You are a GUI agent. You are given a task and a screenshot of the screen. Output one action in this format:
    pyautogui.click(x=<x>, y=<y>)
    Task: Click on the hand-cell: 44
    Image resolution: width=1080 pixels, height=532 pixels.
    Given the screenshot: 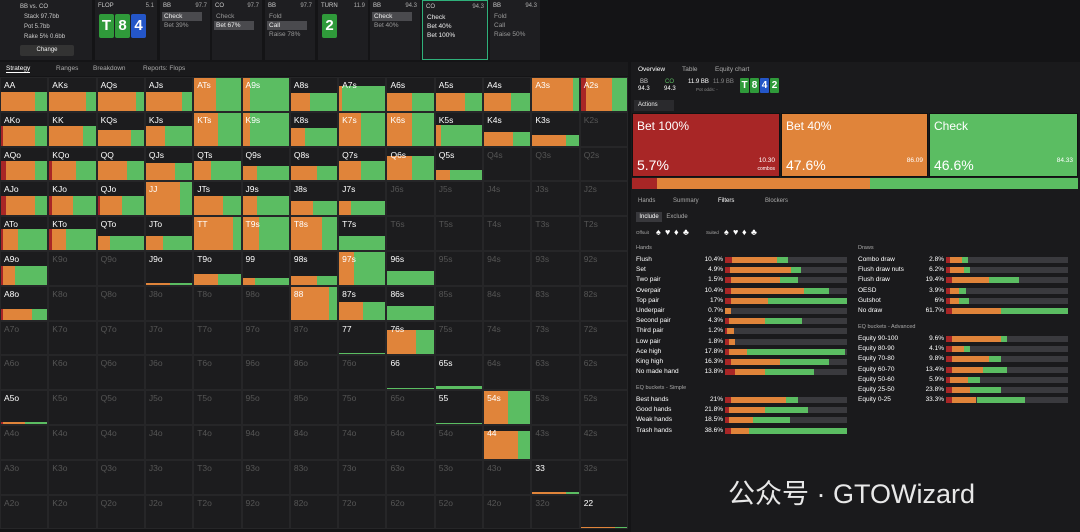 What is the action you would take?
    pyautogui.click(x=507, y=442)
    